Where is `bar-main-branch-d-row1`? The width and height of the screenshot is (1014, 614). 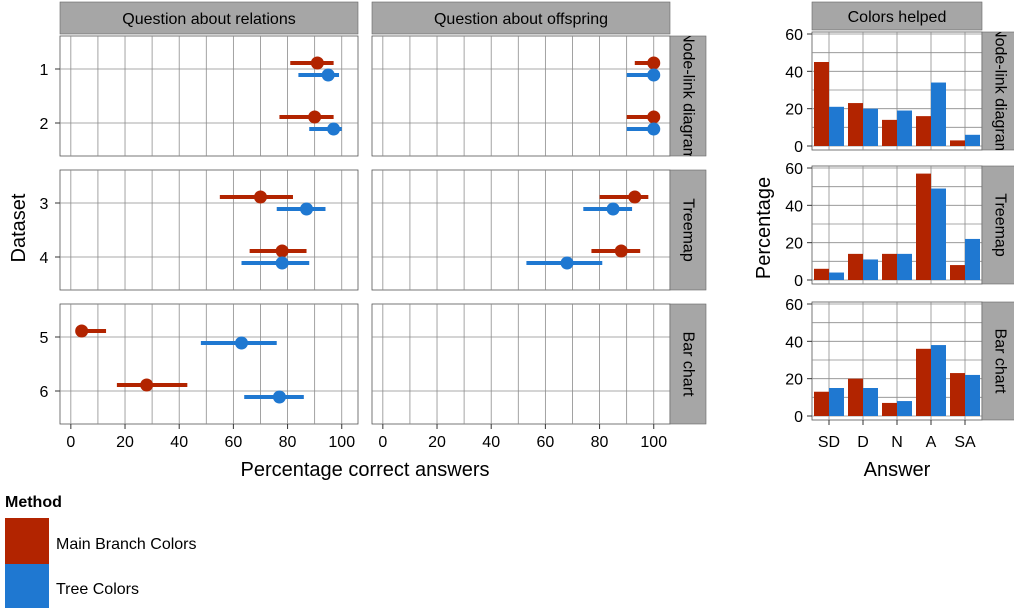
bar-main-branch-d-row1 is located at coordinates (855, 266).